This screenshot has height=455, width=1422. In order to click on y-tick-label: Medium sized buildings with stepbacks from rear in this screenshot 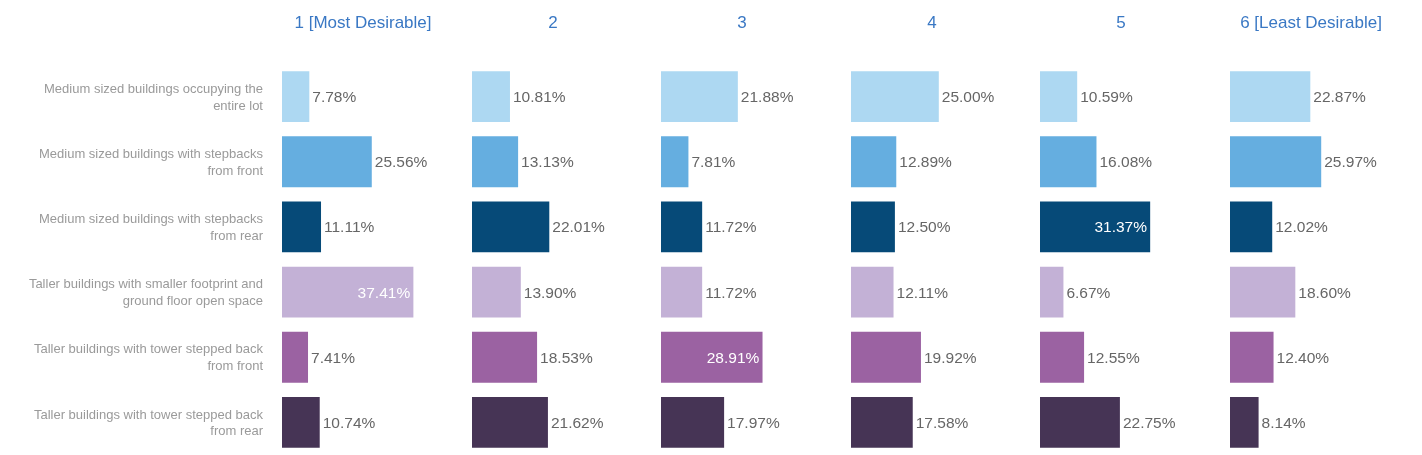, I will do `click(151, 227)`.